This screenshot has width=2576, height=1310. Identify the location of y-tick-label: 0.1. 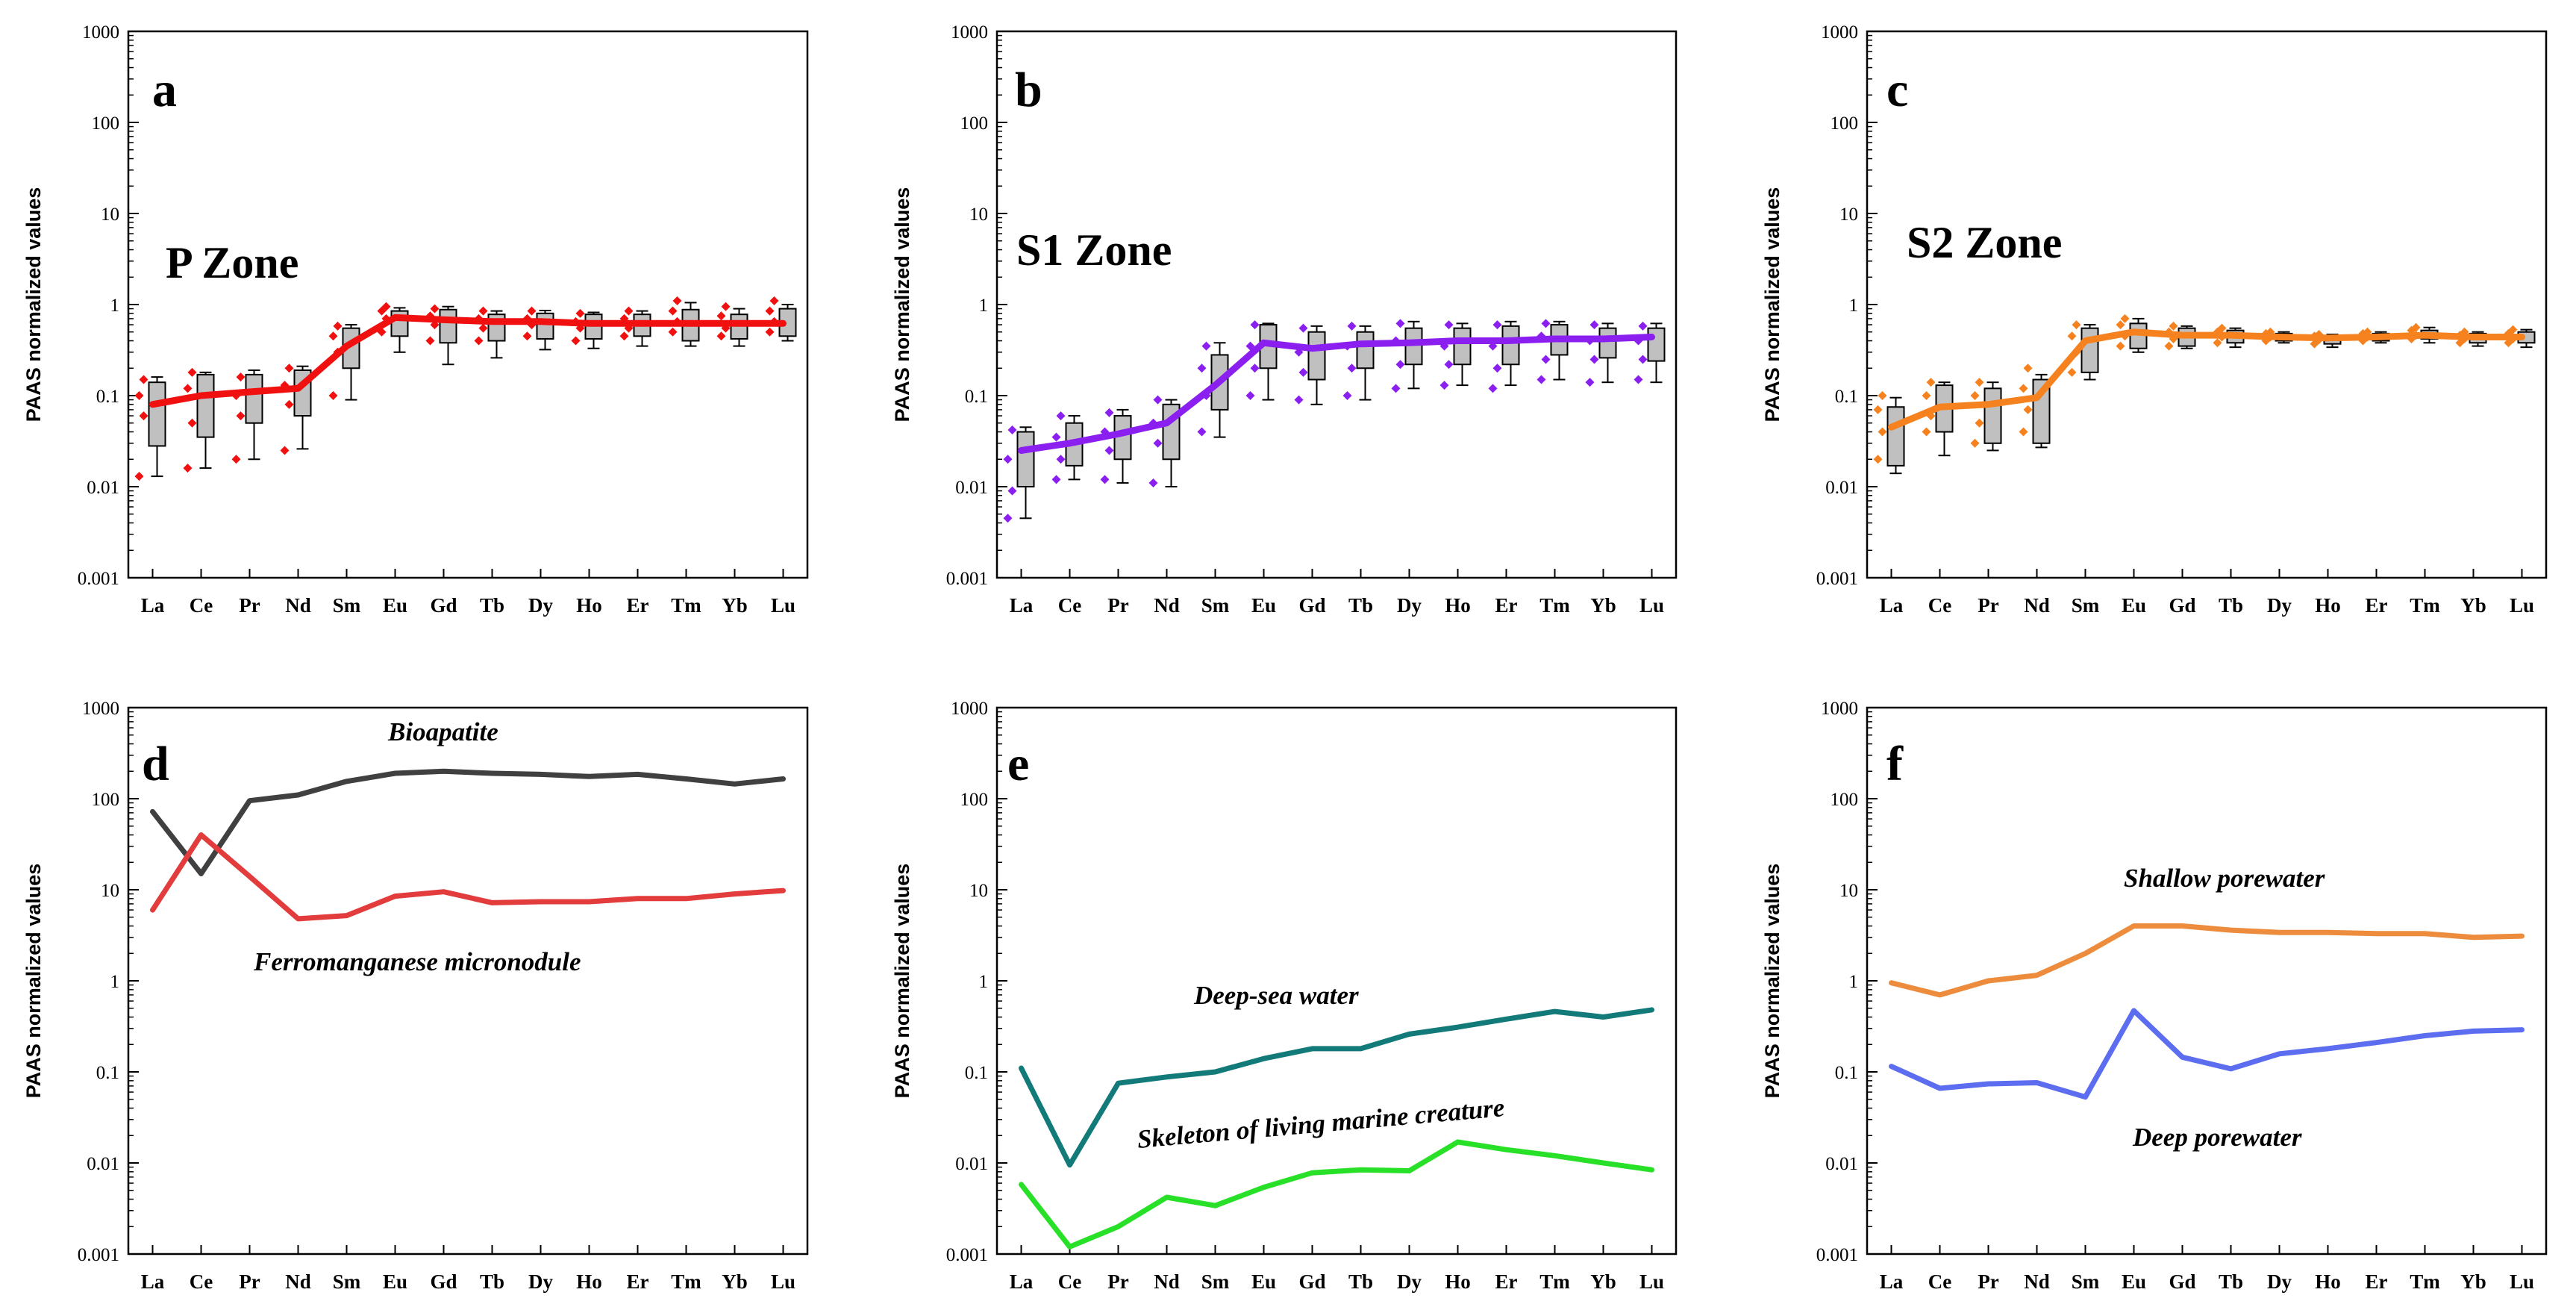
(1846, 1073).